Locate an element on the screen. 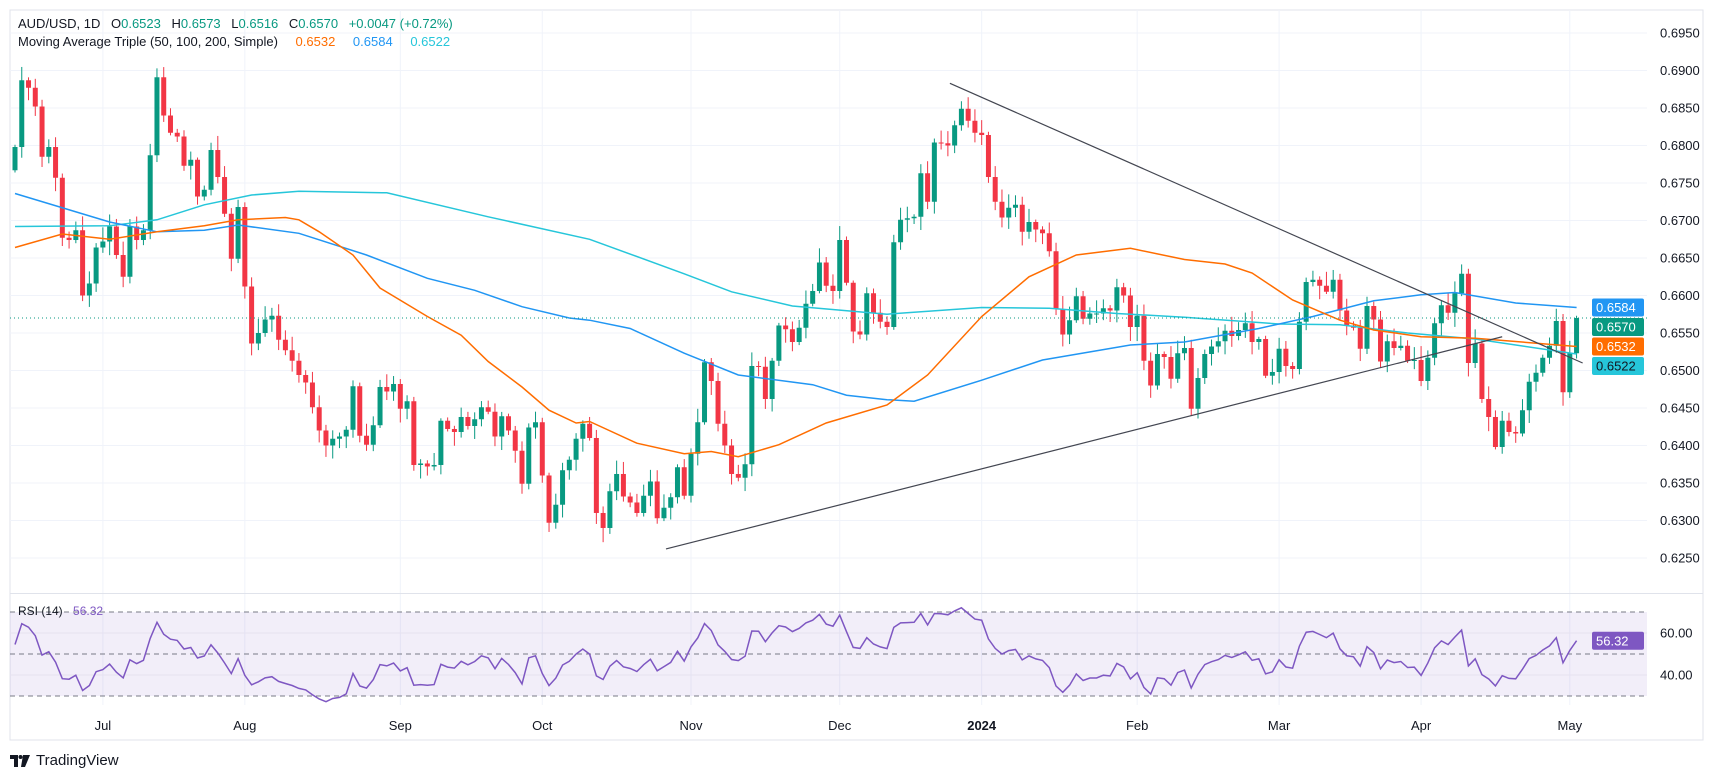 This screenshot has width=1713, height=777. rsi-legend: RSI (14) 56.32 is located at coordinates (60, 611).